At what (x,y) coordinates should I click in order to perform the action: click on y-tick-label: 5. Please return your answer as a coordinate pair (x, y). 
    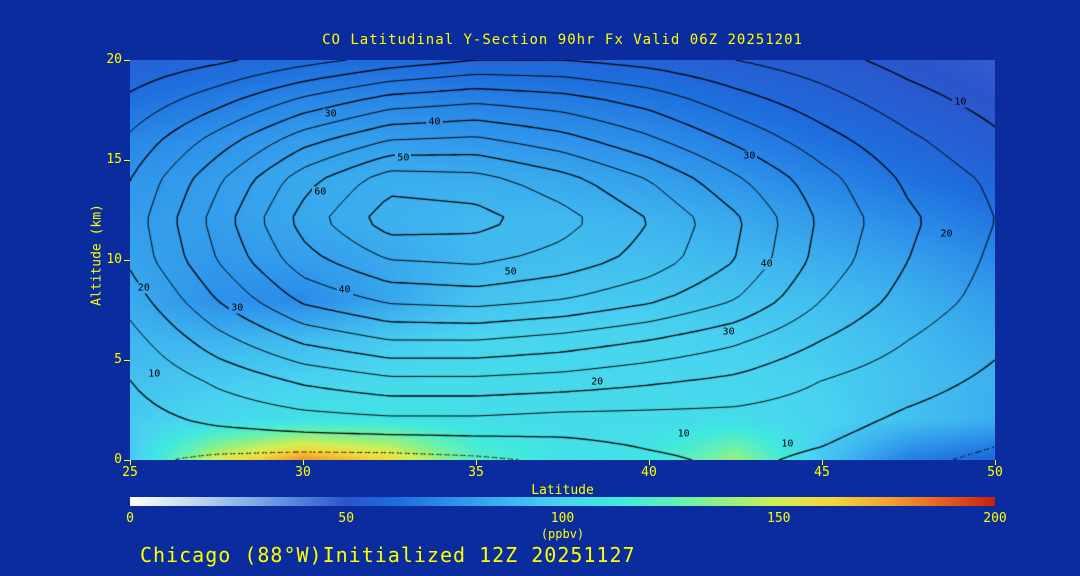
    Looking at the image, I should click on (118, 359).